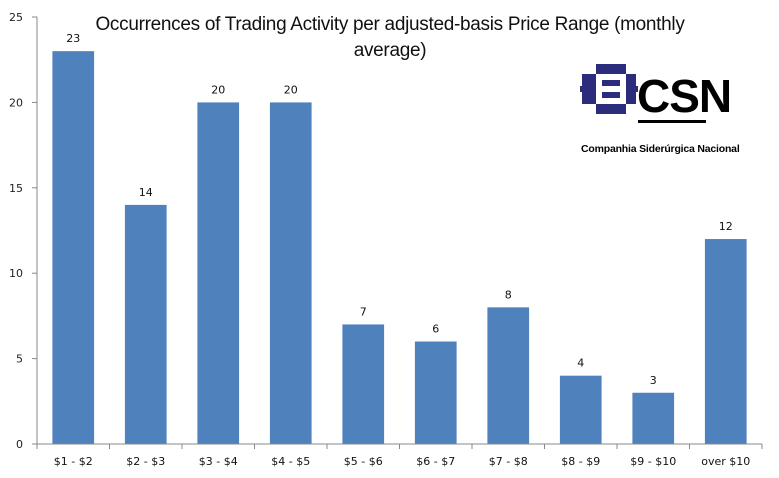  I want to click on x-tick-label: $3 - $4, so click(218, 461).